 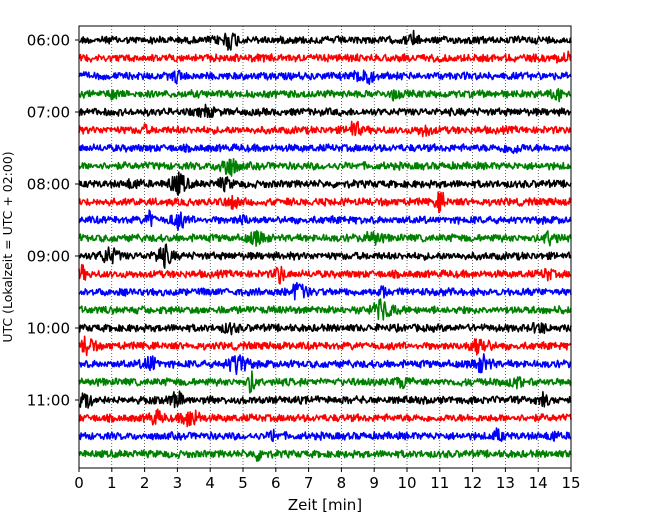 I want to click on y-axis-label: UTC (Lokalzeit = UTC + 02:00), so click(x=7, y=246).